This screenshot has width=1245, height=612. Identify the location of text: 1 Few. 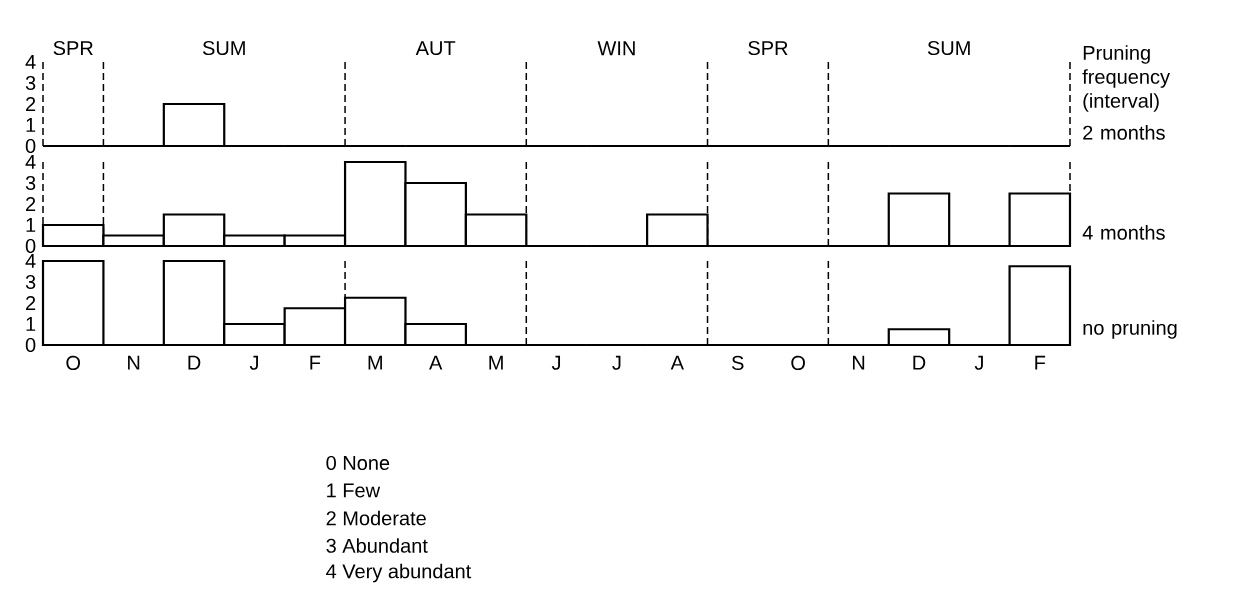
(354, 490).